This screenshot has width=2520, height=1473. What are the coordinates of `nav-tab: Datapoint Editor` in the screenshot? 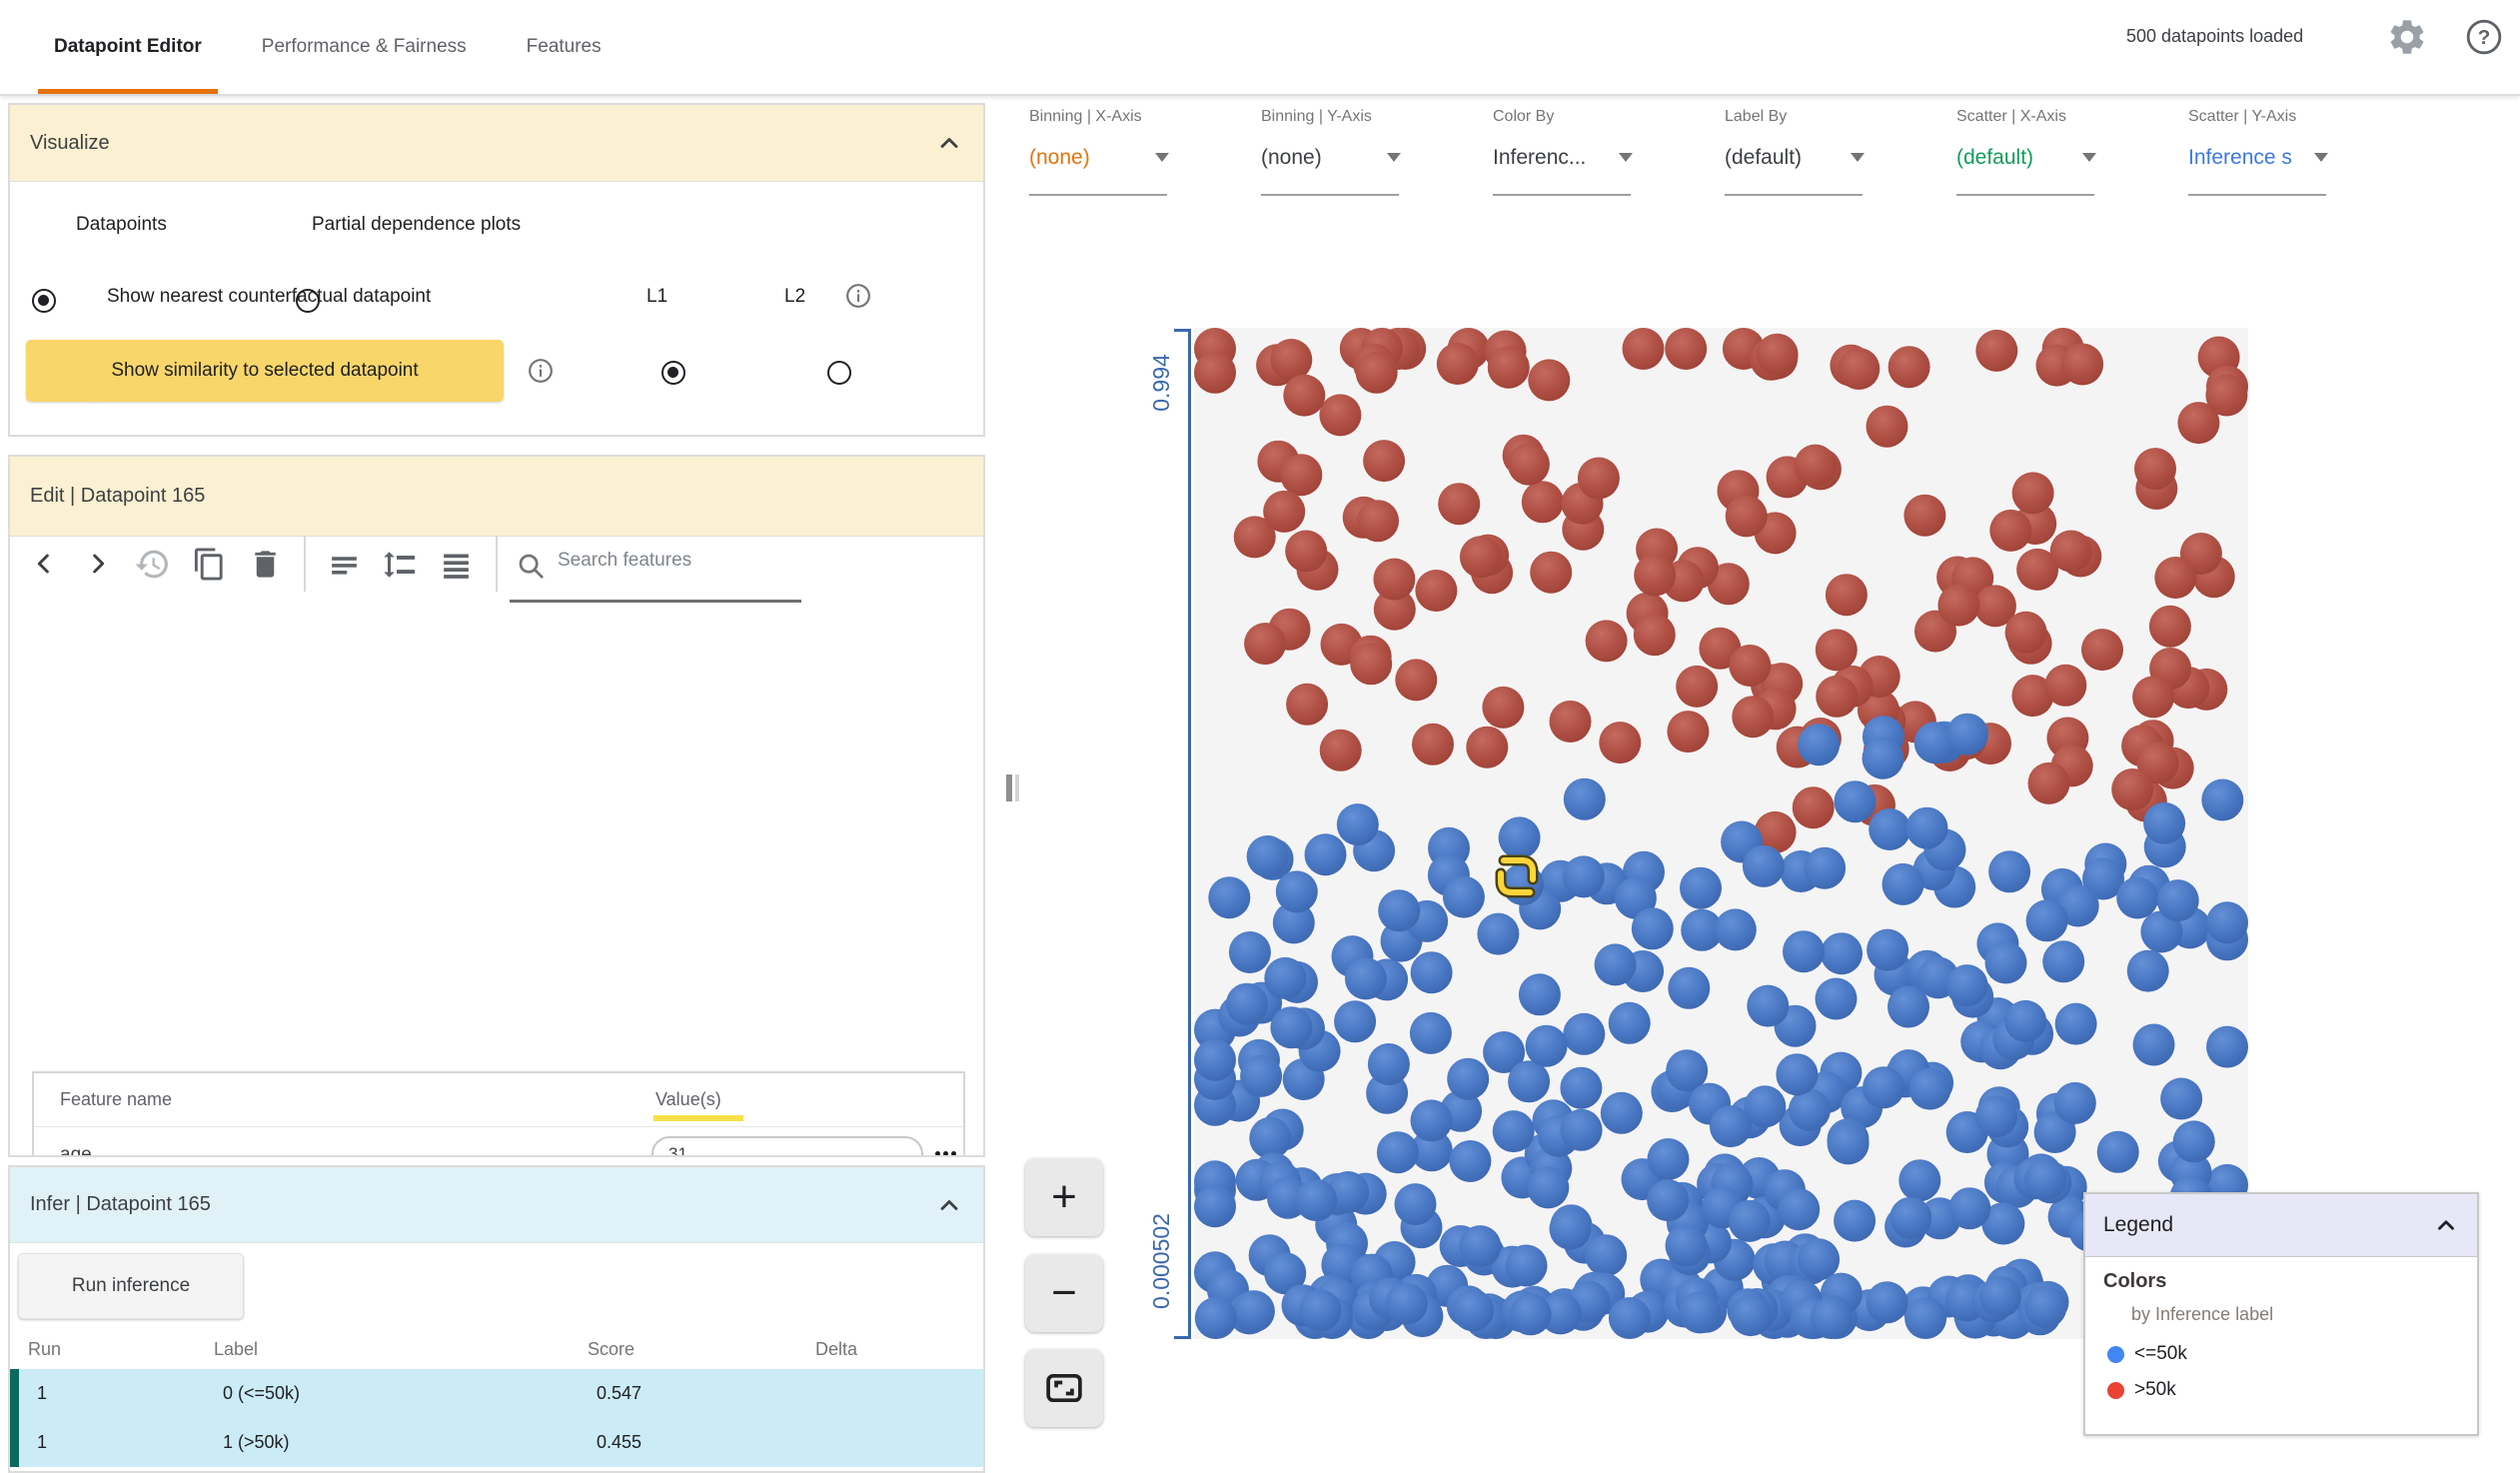 It's located at (128, 47).